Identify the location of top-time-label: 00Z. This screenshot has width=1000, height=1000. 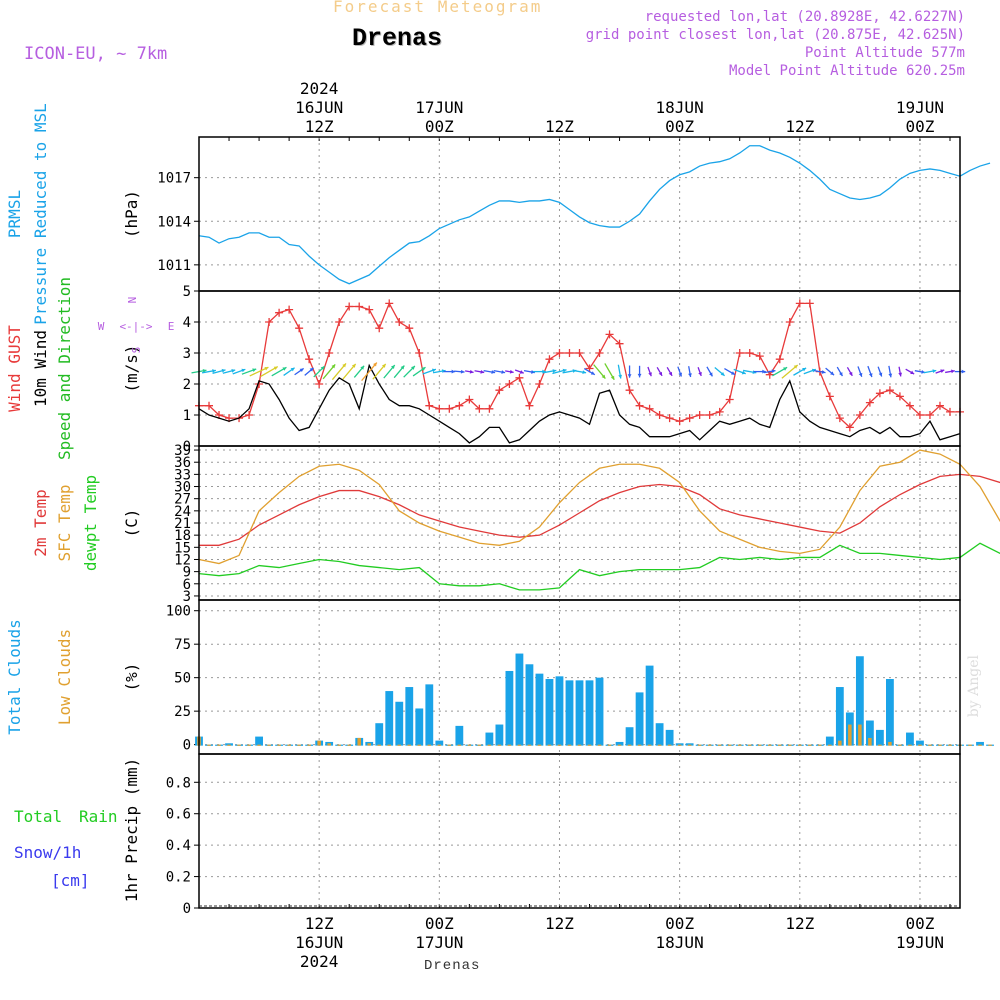
(439, 126).